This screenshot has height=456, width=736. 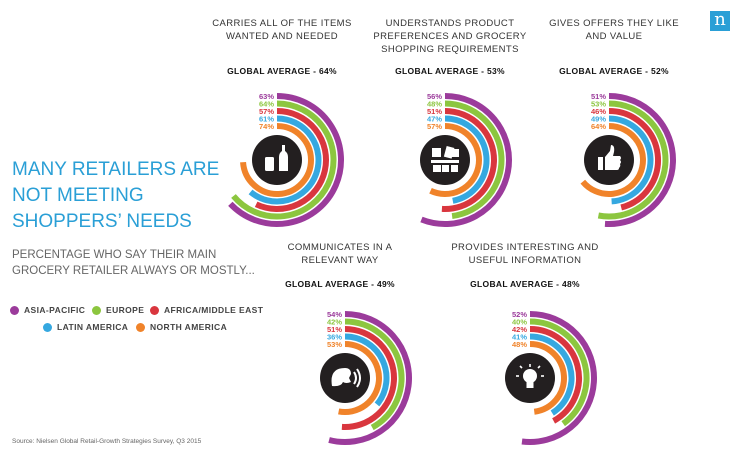 What do you see at coordinates (614, 71) in the screenshot?
I see `global-average: GLOBAL AVERAGE - 52%` at bounding box center [614, 71].